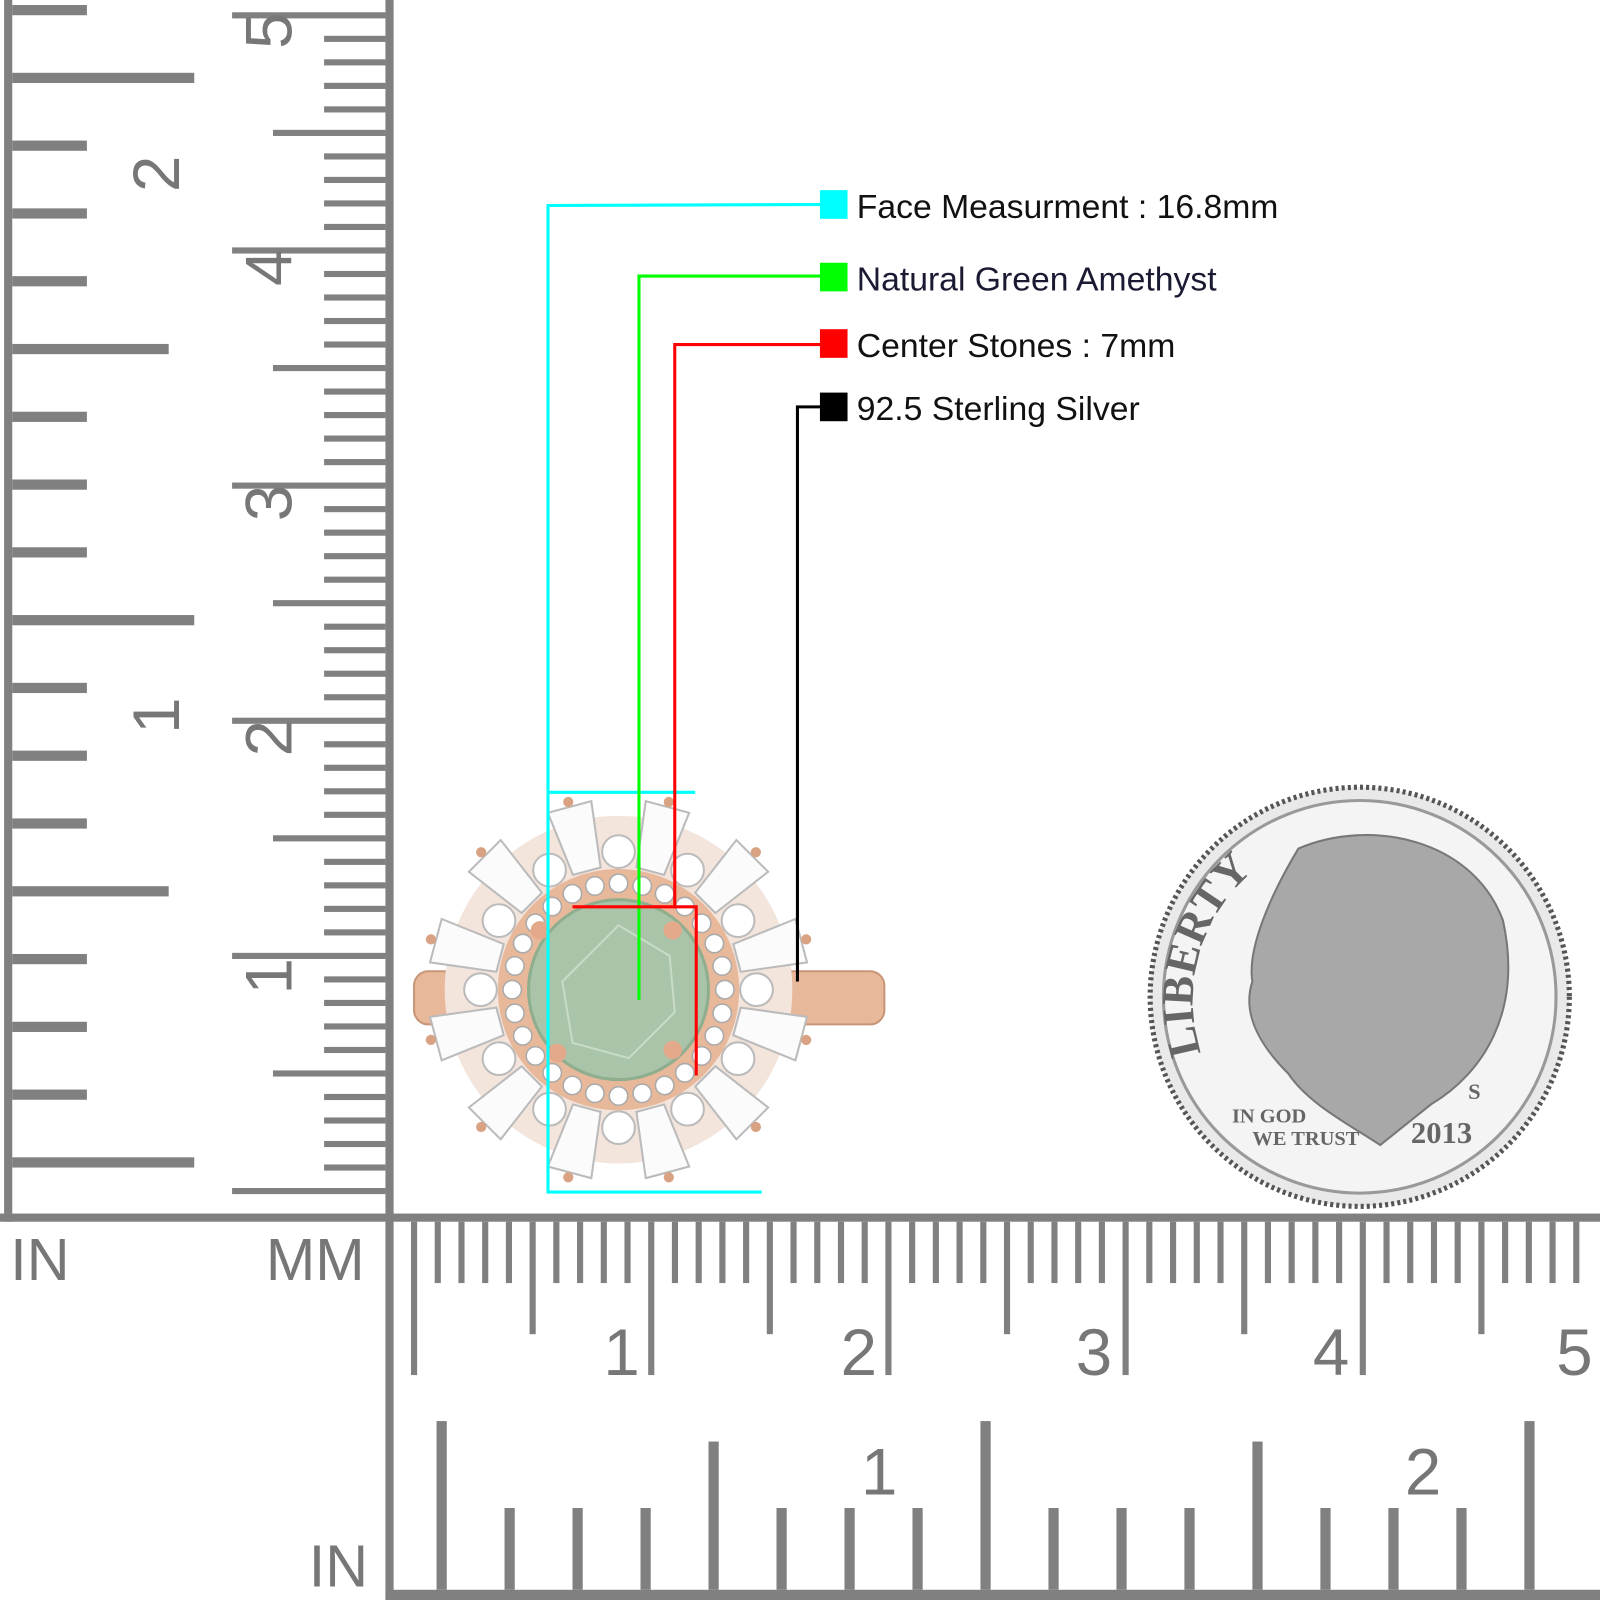 This screenshot has width=1600, height=1600. I want to click on left-unit-in-label: IN, so click(39, 1259).